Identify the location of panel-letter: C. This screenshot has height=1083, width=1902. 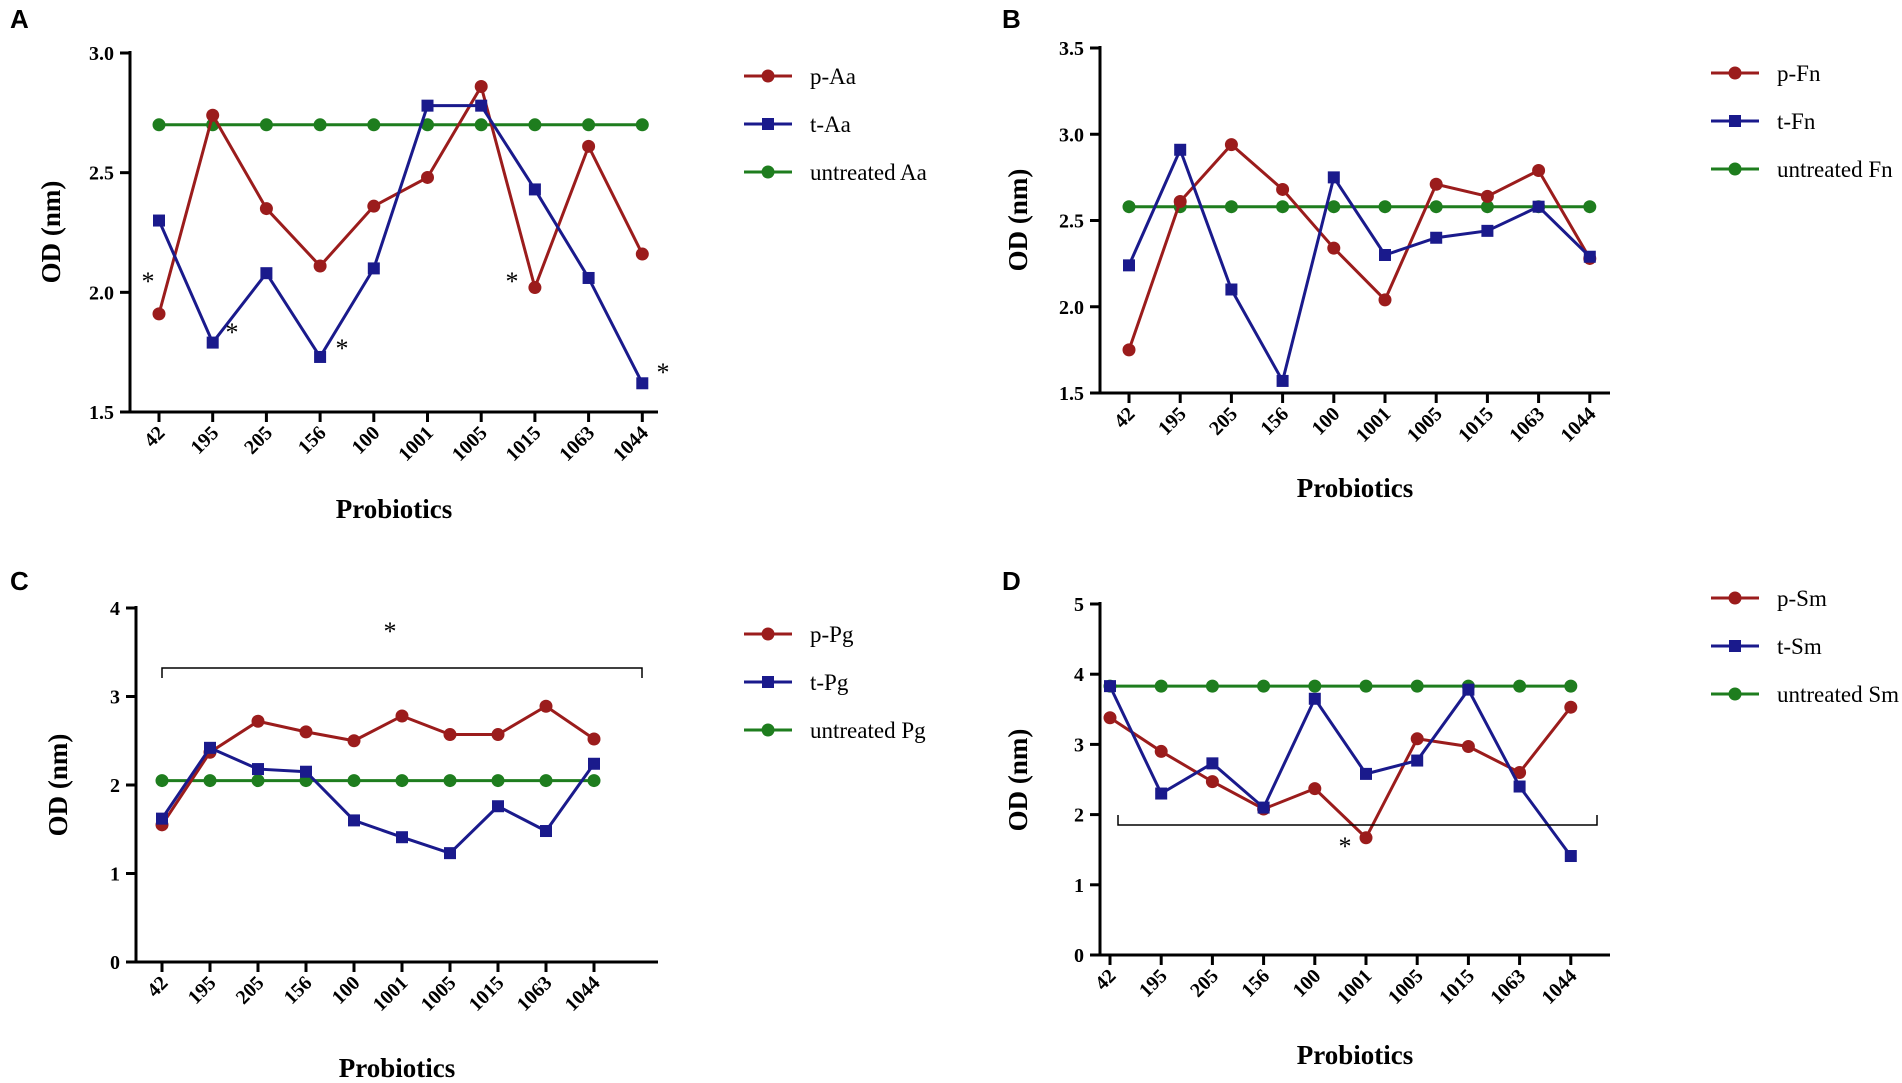
(19, 581).